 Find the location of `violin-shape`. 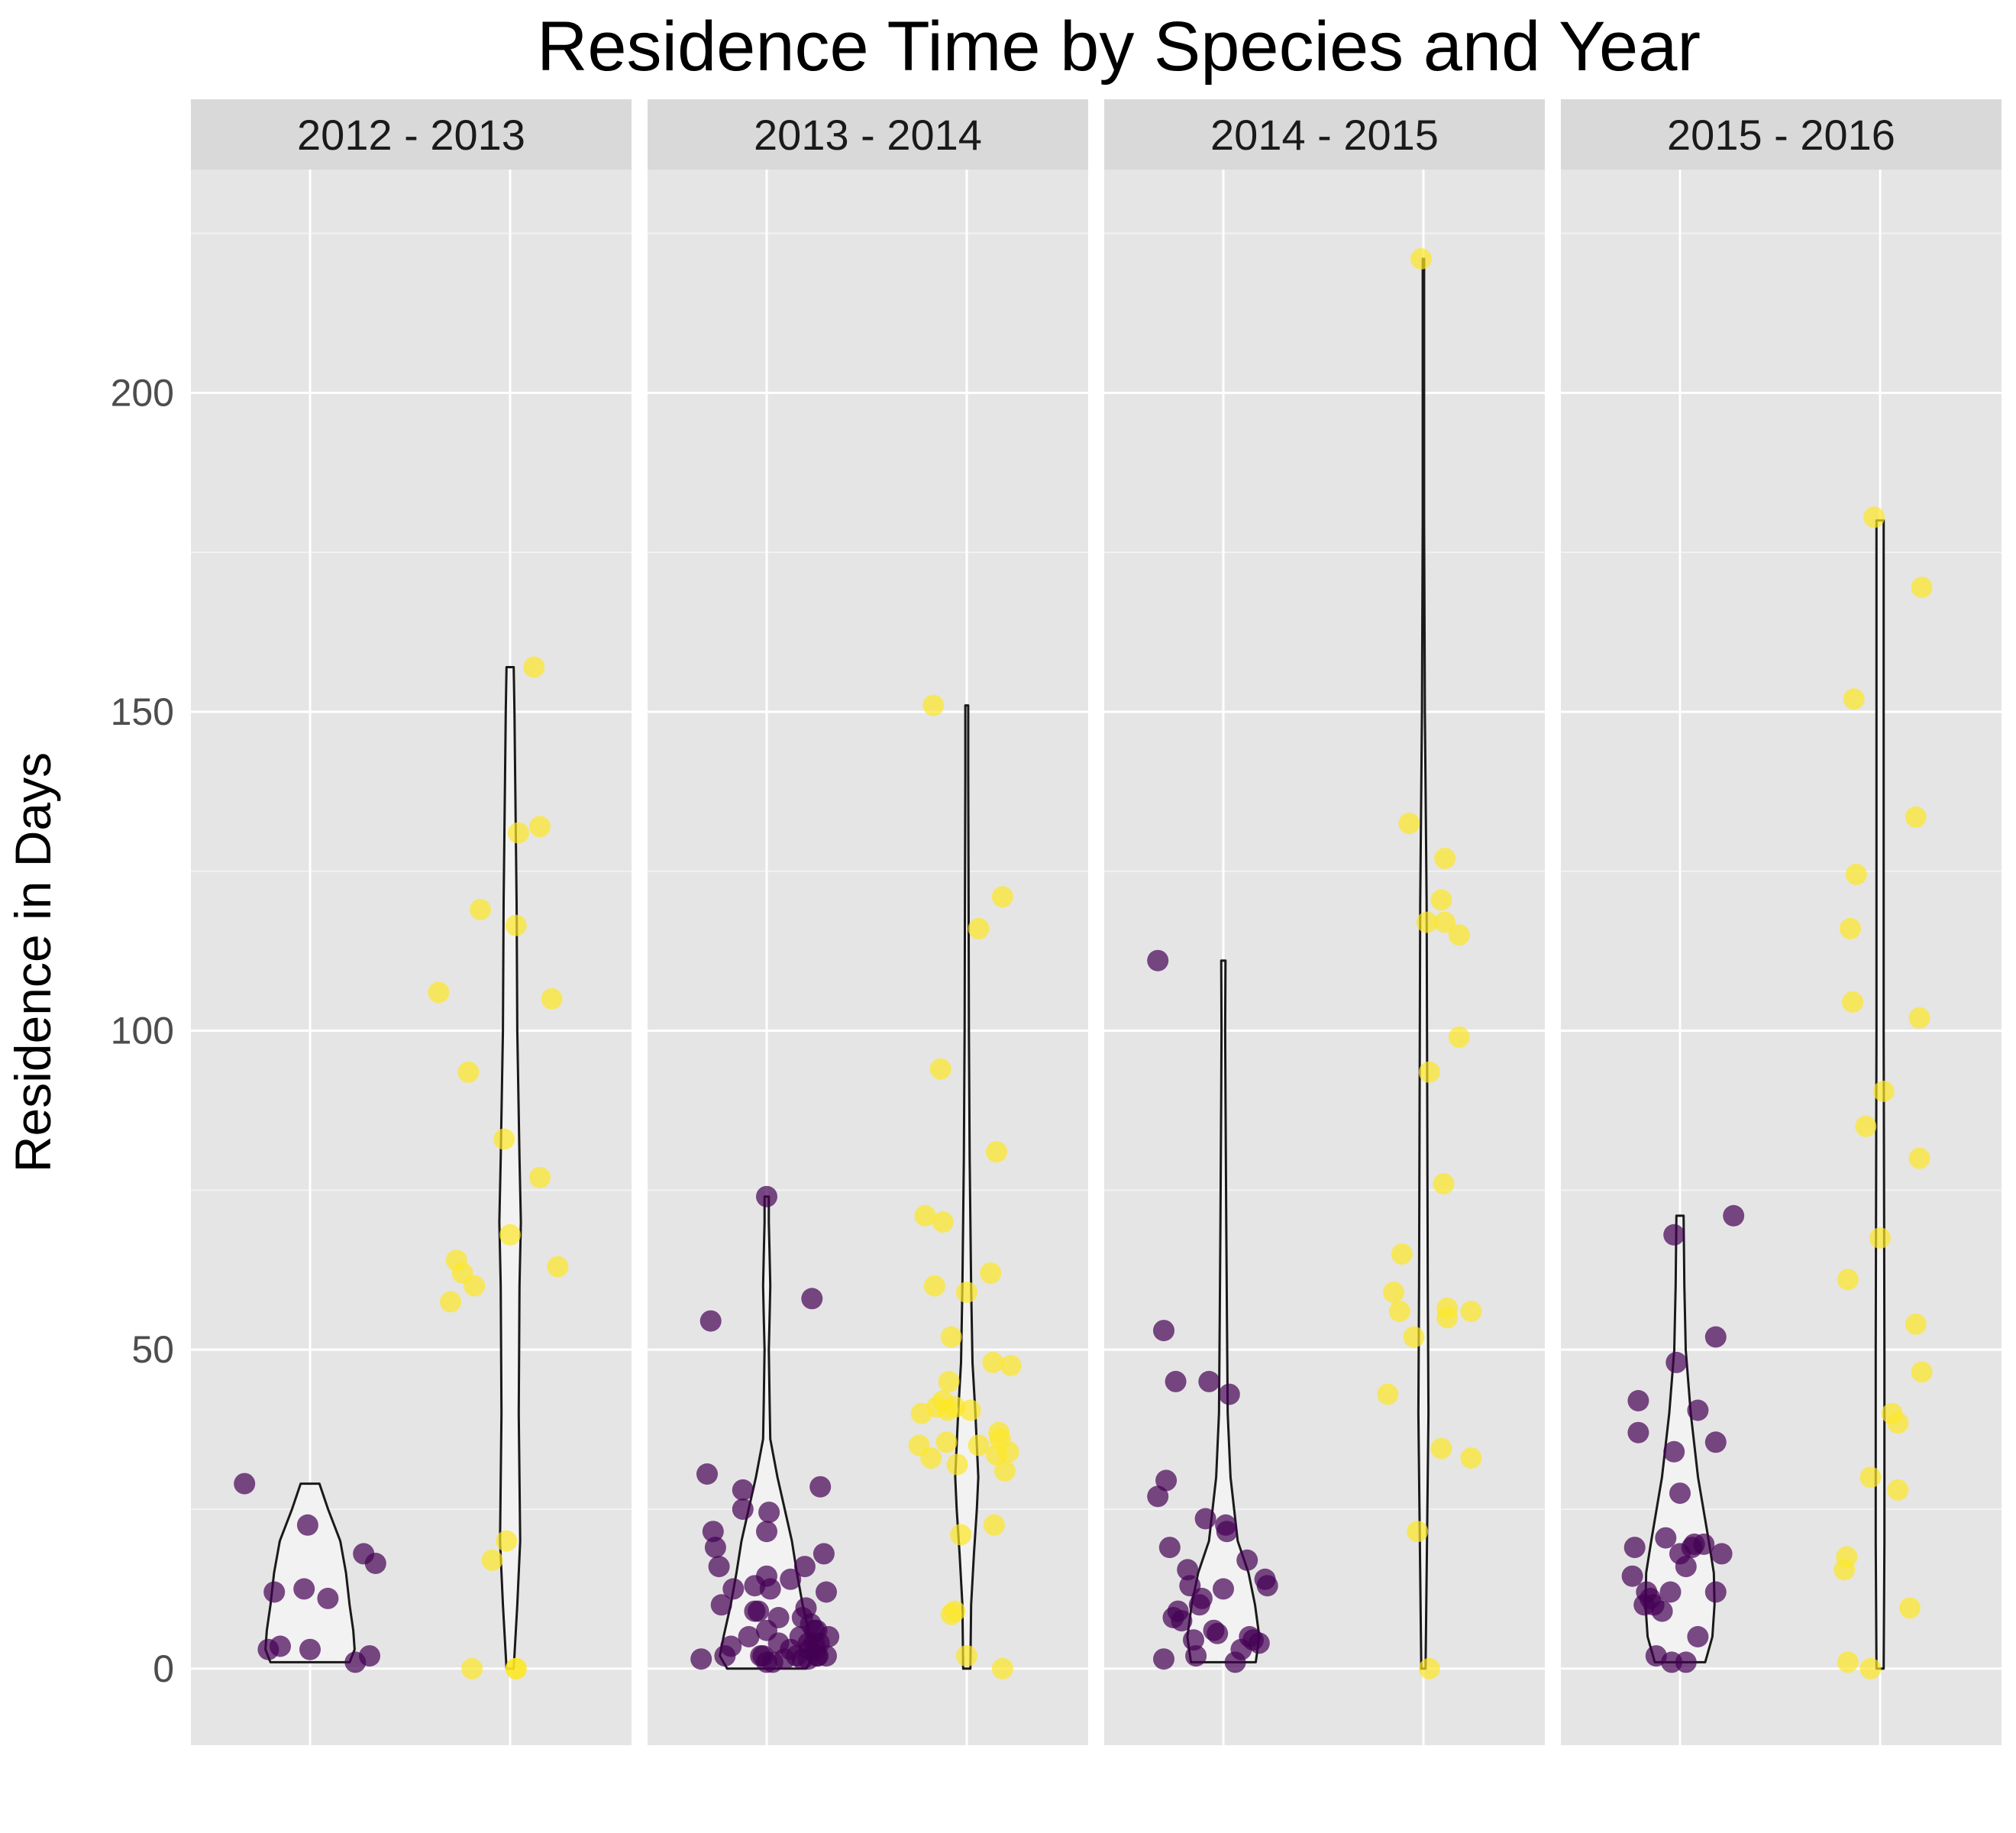

violin-shape is located at coordinates (967, 1187).